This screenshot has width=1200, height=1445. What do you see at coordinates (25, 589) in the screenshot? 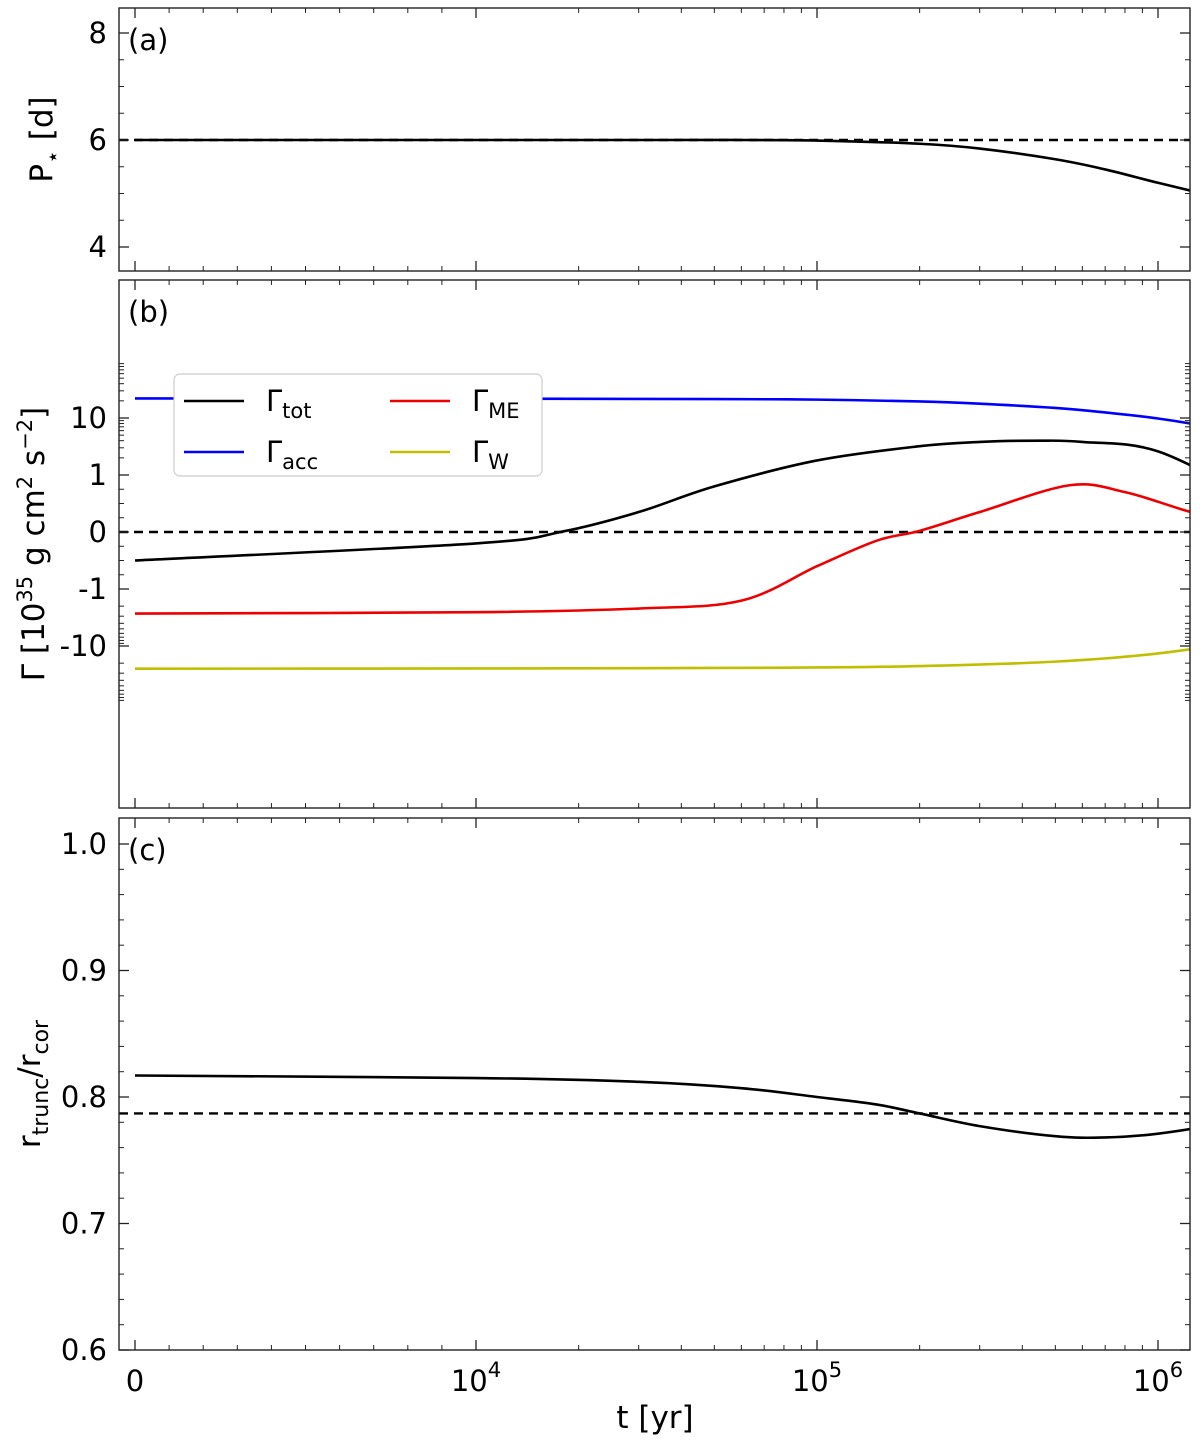
I see `label-sup: 35` at bounding box center [25, 589].